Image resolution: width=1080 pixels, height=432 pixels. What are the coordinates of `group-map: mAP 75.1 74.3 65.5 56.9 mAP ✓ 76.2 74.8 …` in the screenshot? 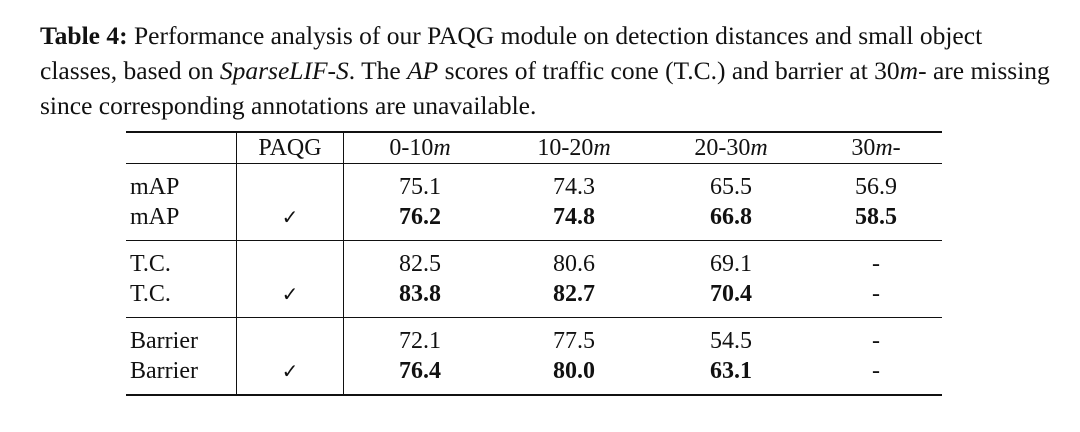 It's located at (534, 202).